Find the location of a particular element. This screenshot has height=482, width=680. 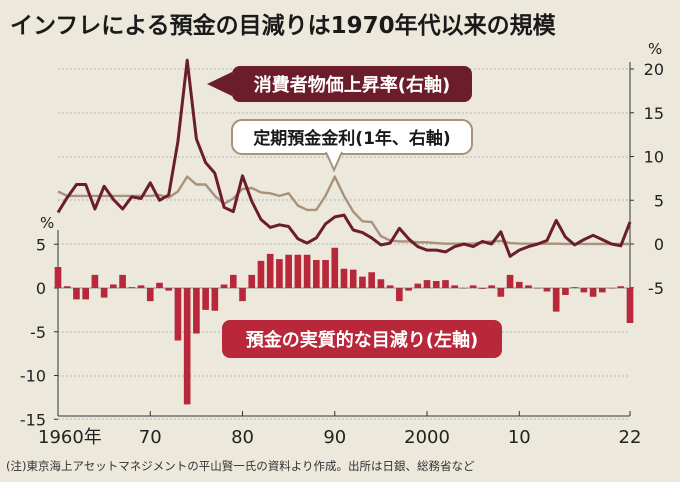

x-axis-tick-label: 90 is located at coordinates (334, 437).